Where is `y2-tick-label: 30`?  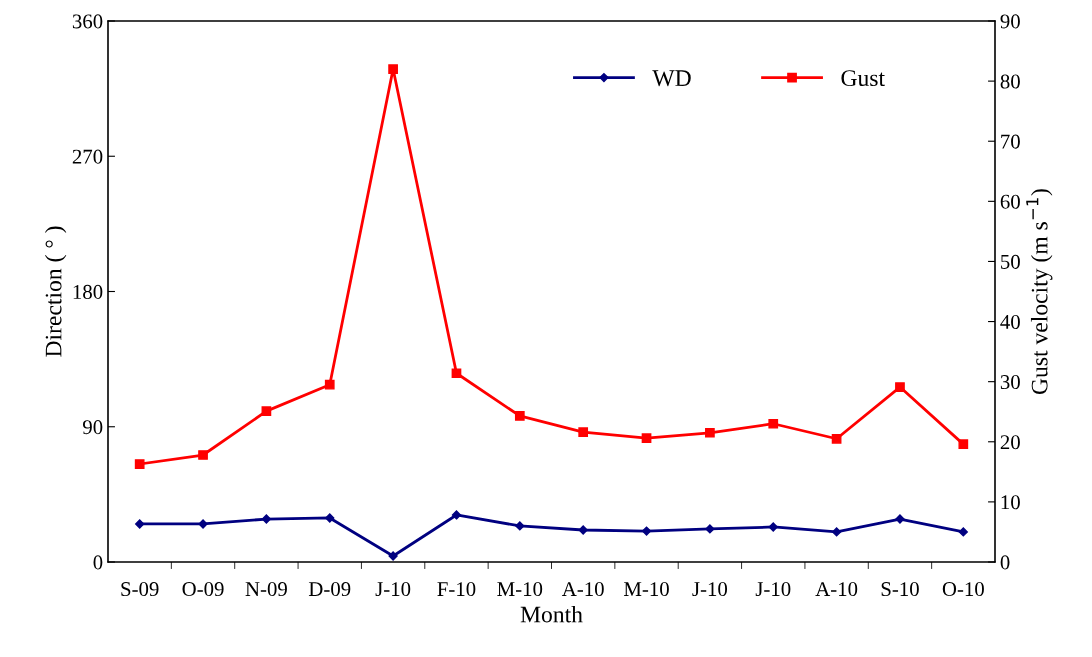 y2-tick-label: 30 is located at coordinates (1010, 382).